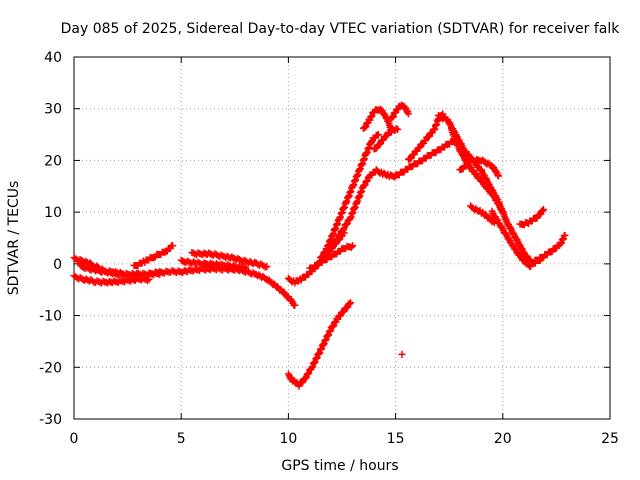  I want to click on y-tick-label: -10, so click(50, 317).